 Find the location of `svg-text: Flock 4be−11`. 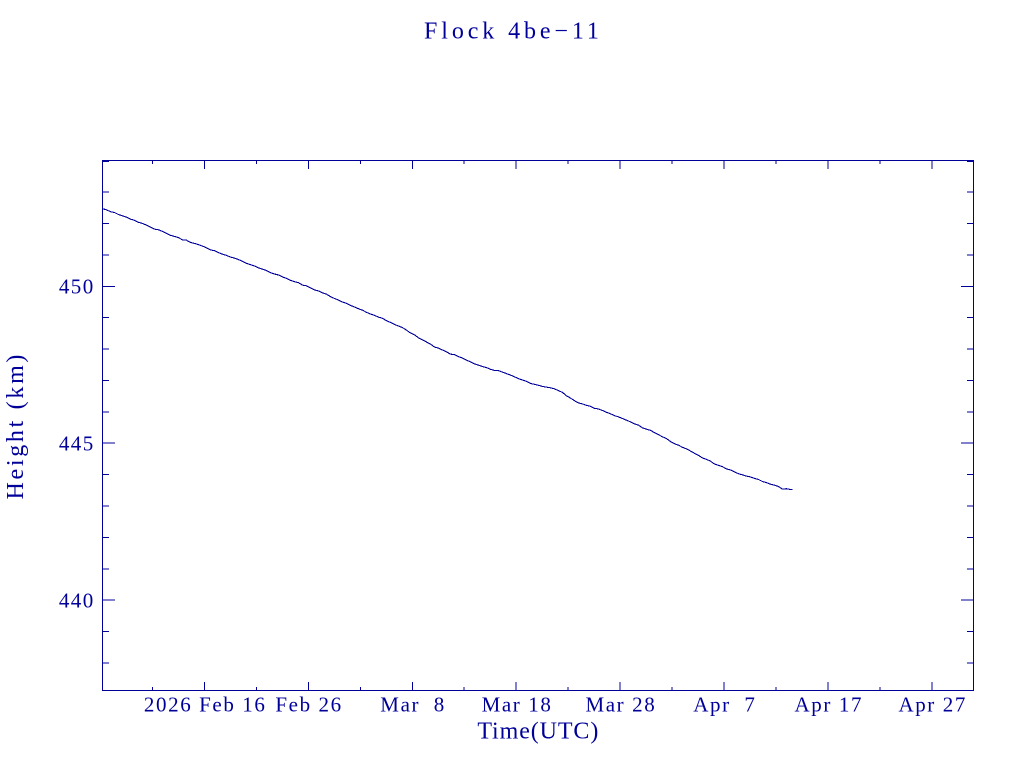

svg-text: Flock 4be−11 is located at coordinates (513, 31).